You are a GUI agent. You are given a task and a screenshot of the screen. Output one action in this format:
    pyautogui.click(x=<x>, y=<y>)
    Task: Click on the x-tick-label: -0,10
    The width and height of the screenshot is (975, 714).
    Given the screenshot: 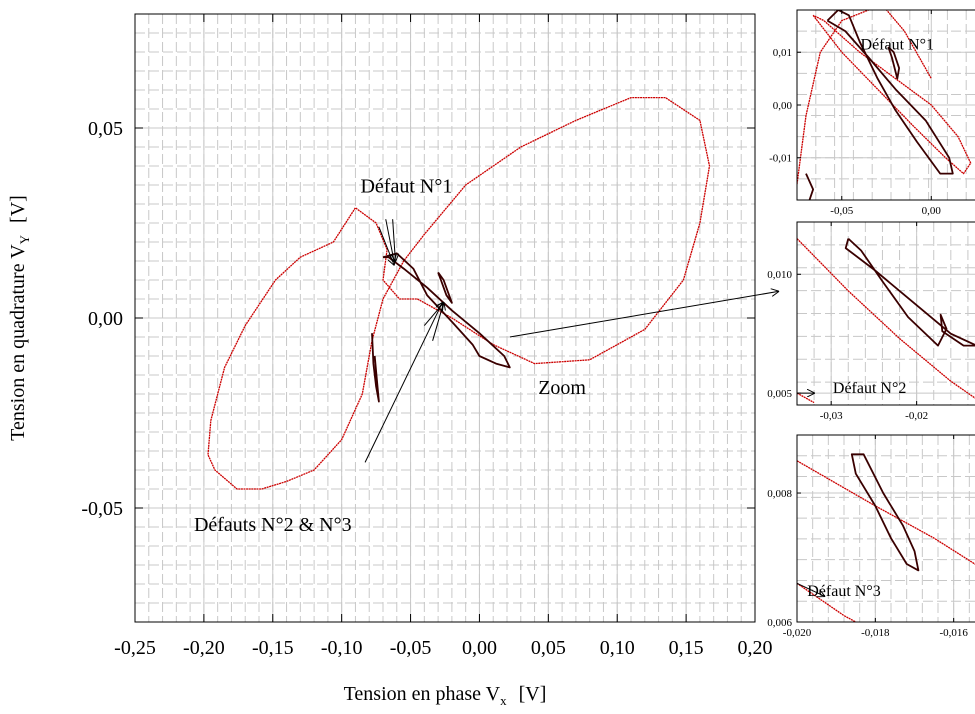 What is the action you would take?
    pyautogui.click(x=342, y=648)
    